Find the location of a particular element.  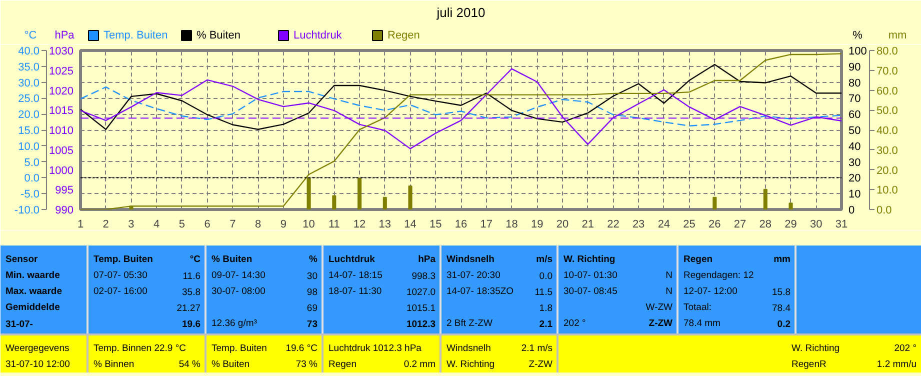

x-tick-label: 8 is located at coordinates (258, 224).